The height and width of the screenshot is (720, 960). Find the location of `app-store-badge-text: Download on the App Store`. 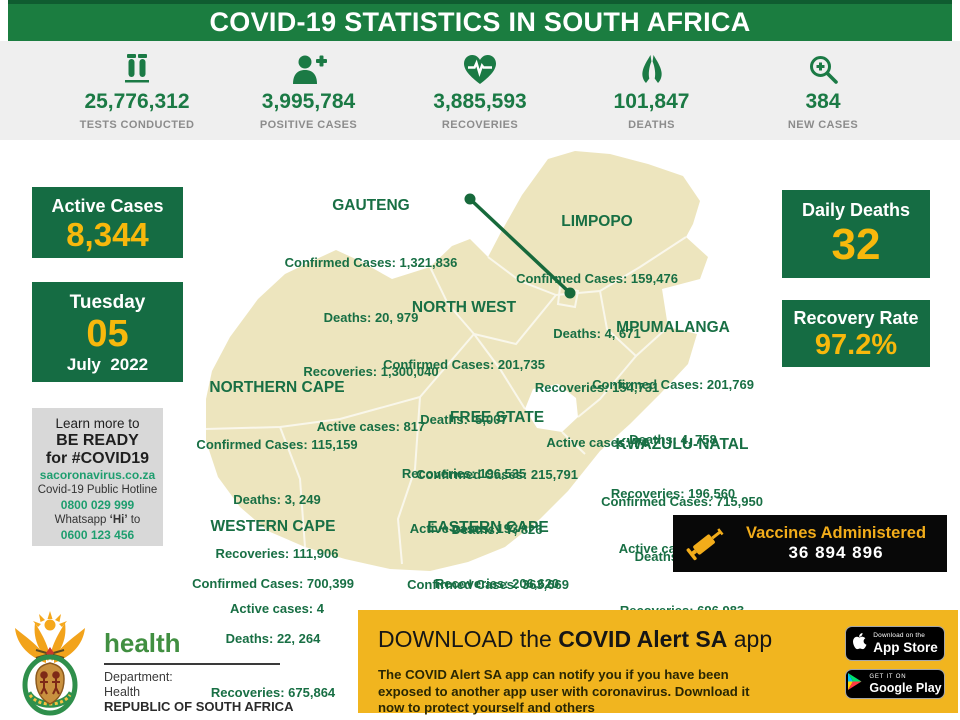

app-store-badge-text: Download on the App Store is located at coordinates (905, 643).